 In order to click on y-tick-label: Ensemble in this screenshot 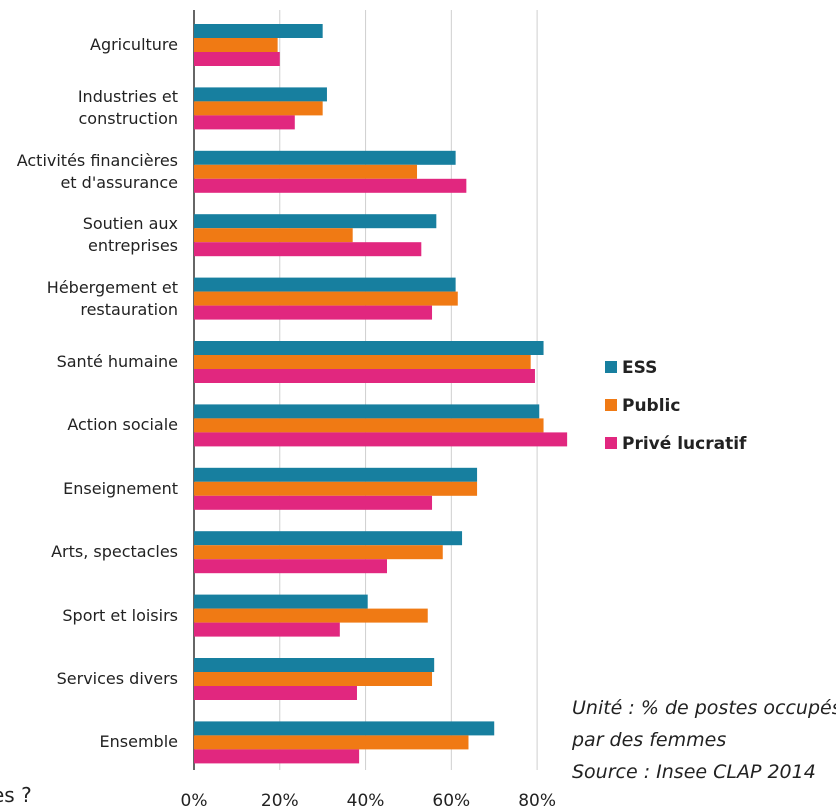, I will do `click(138, 742)`.